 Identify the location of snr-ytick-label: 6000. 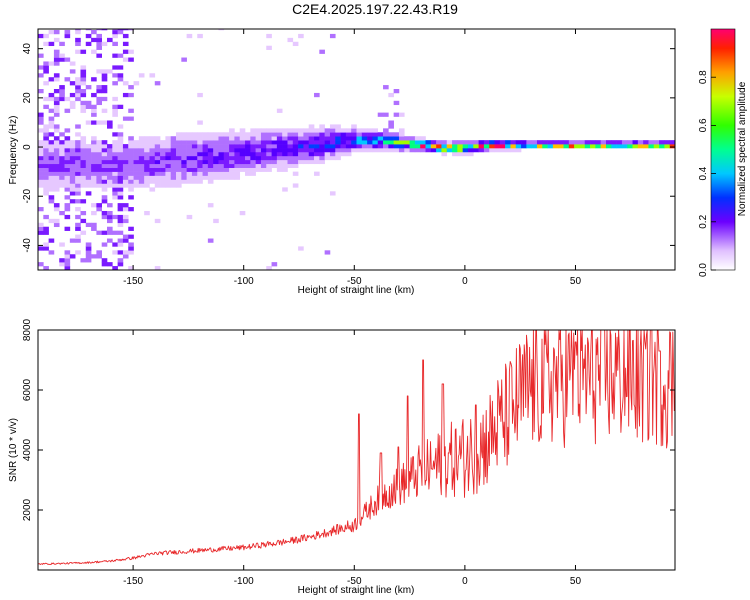
(27, 389).